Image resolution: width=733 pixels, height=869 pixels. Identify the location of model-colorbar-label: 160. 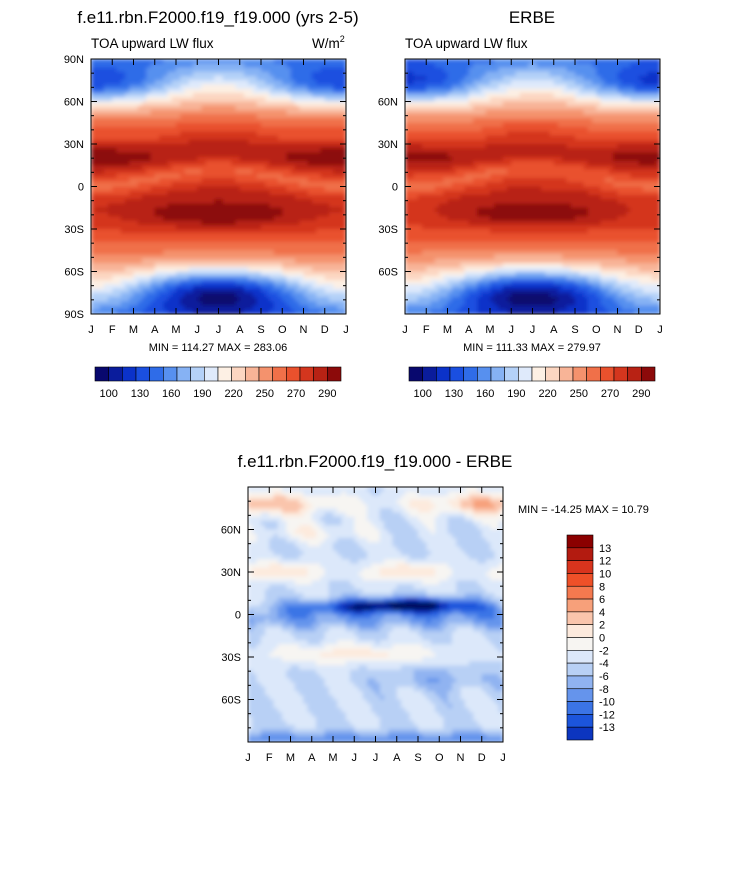
(171, 394).